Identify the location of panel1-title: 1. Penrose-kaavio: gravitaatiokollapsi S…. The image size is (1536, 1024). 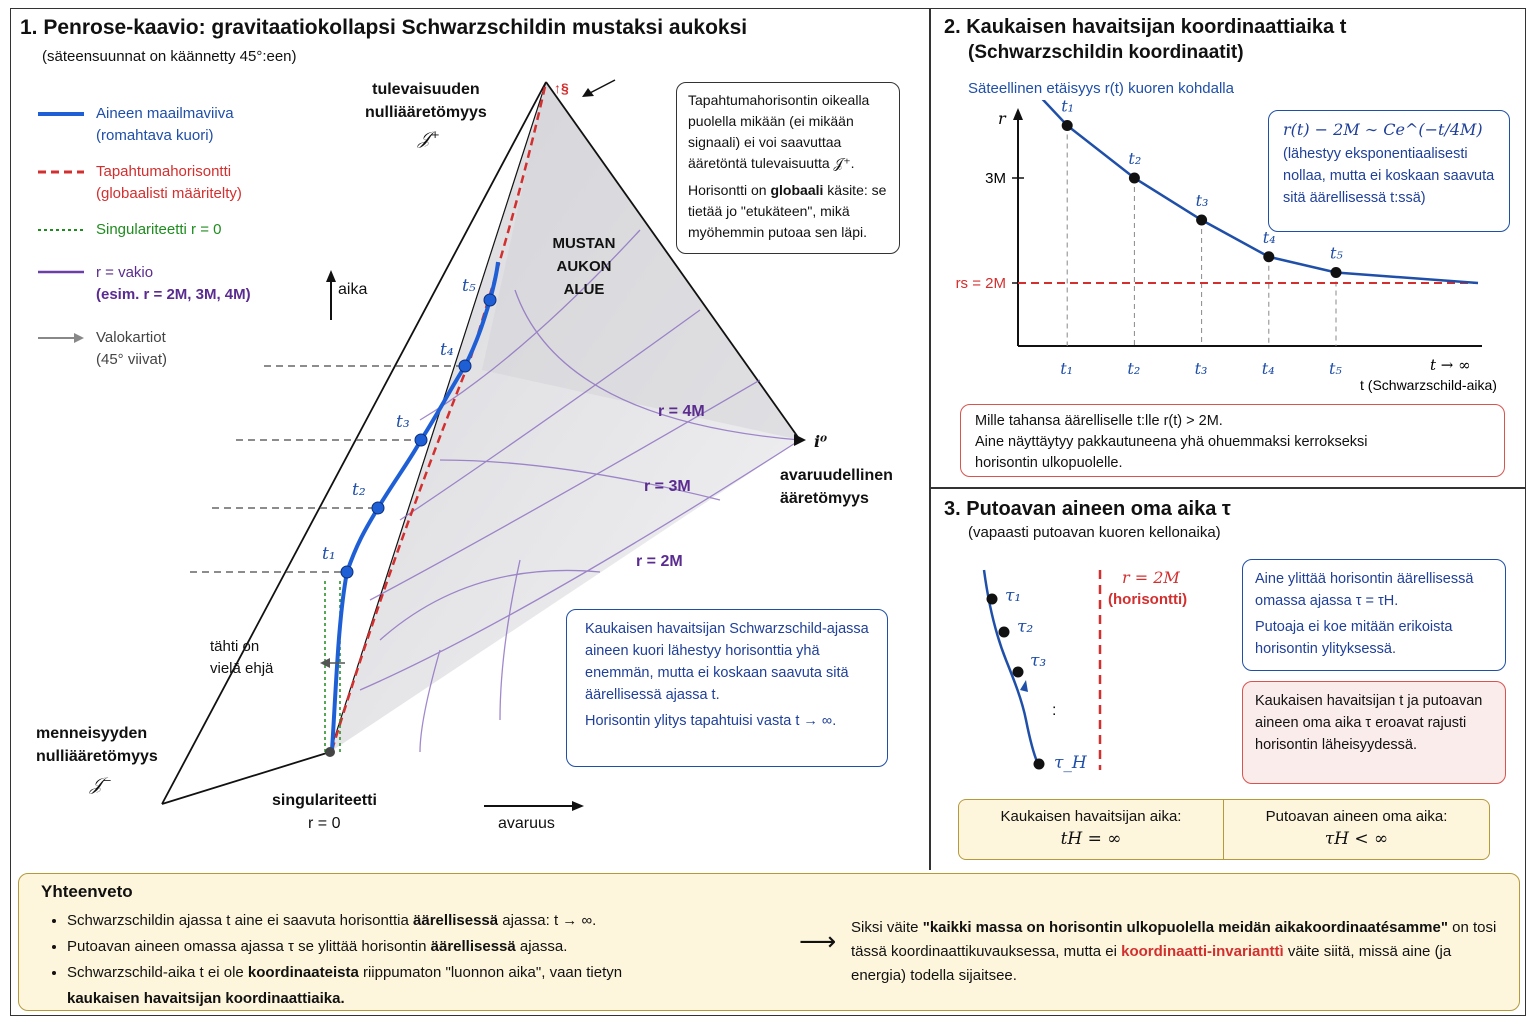
(384, 27).